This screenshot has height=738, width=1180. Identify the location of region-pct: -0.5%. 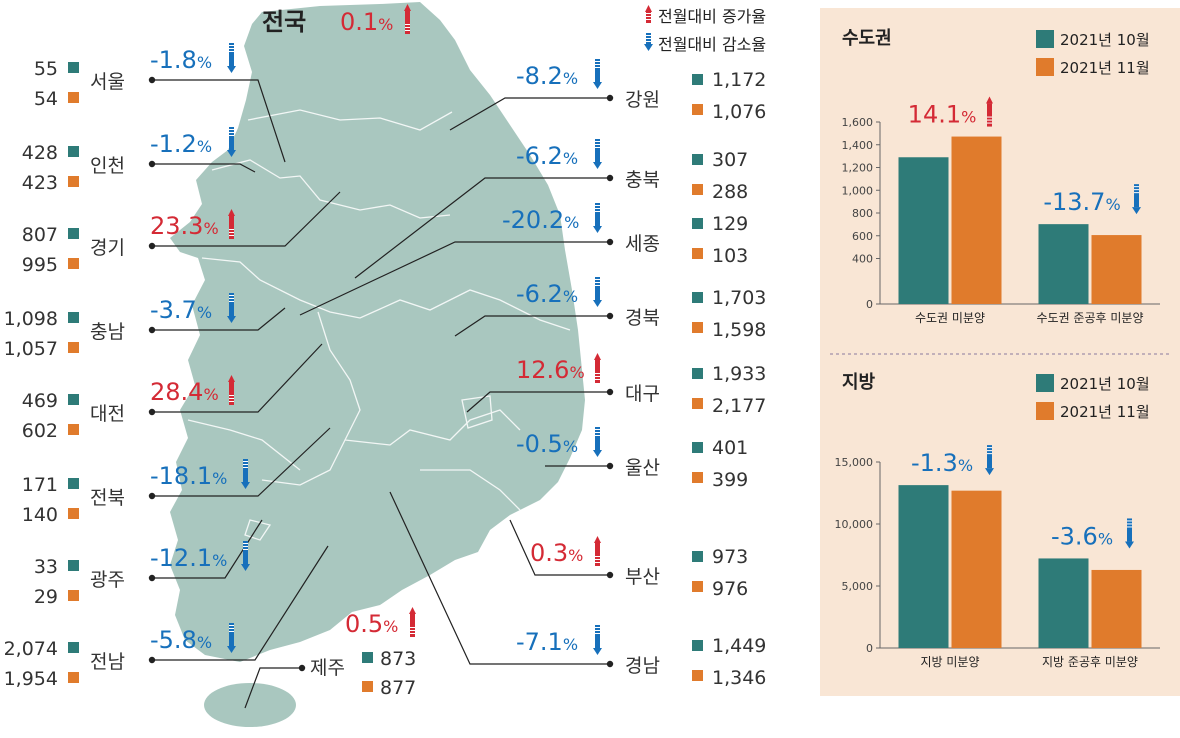
(559, 442).